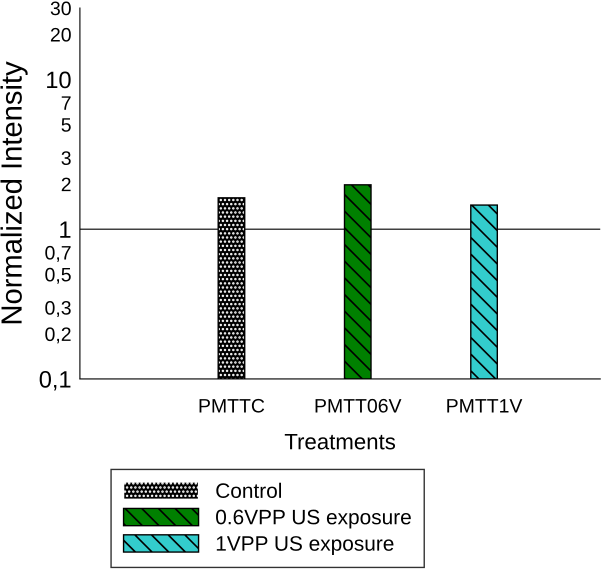 The image size is (610, 575). What do you see at coordinates (359, 405) in the screenshot?
I see `x-tick-label: PMTT06V` at bounding box center [359, 405].